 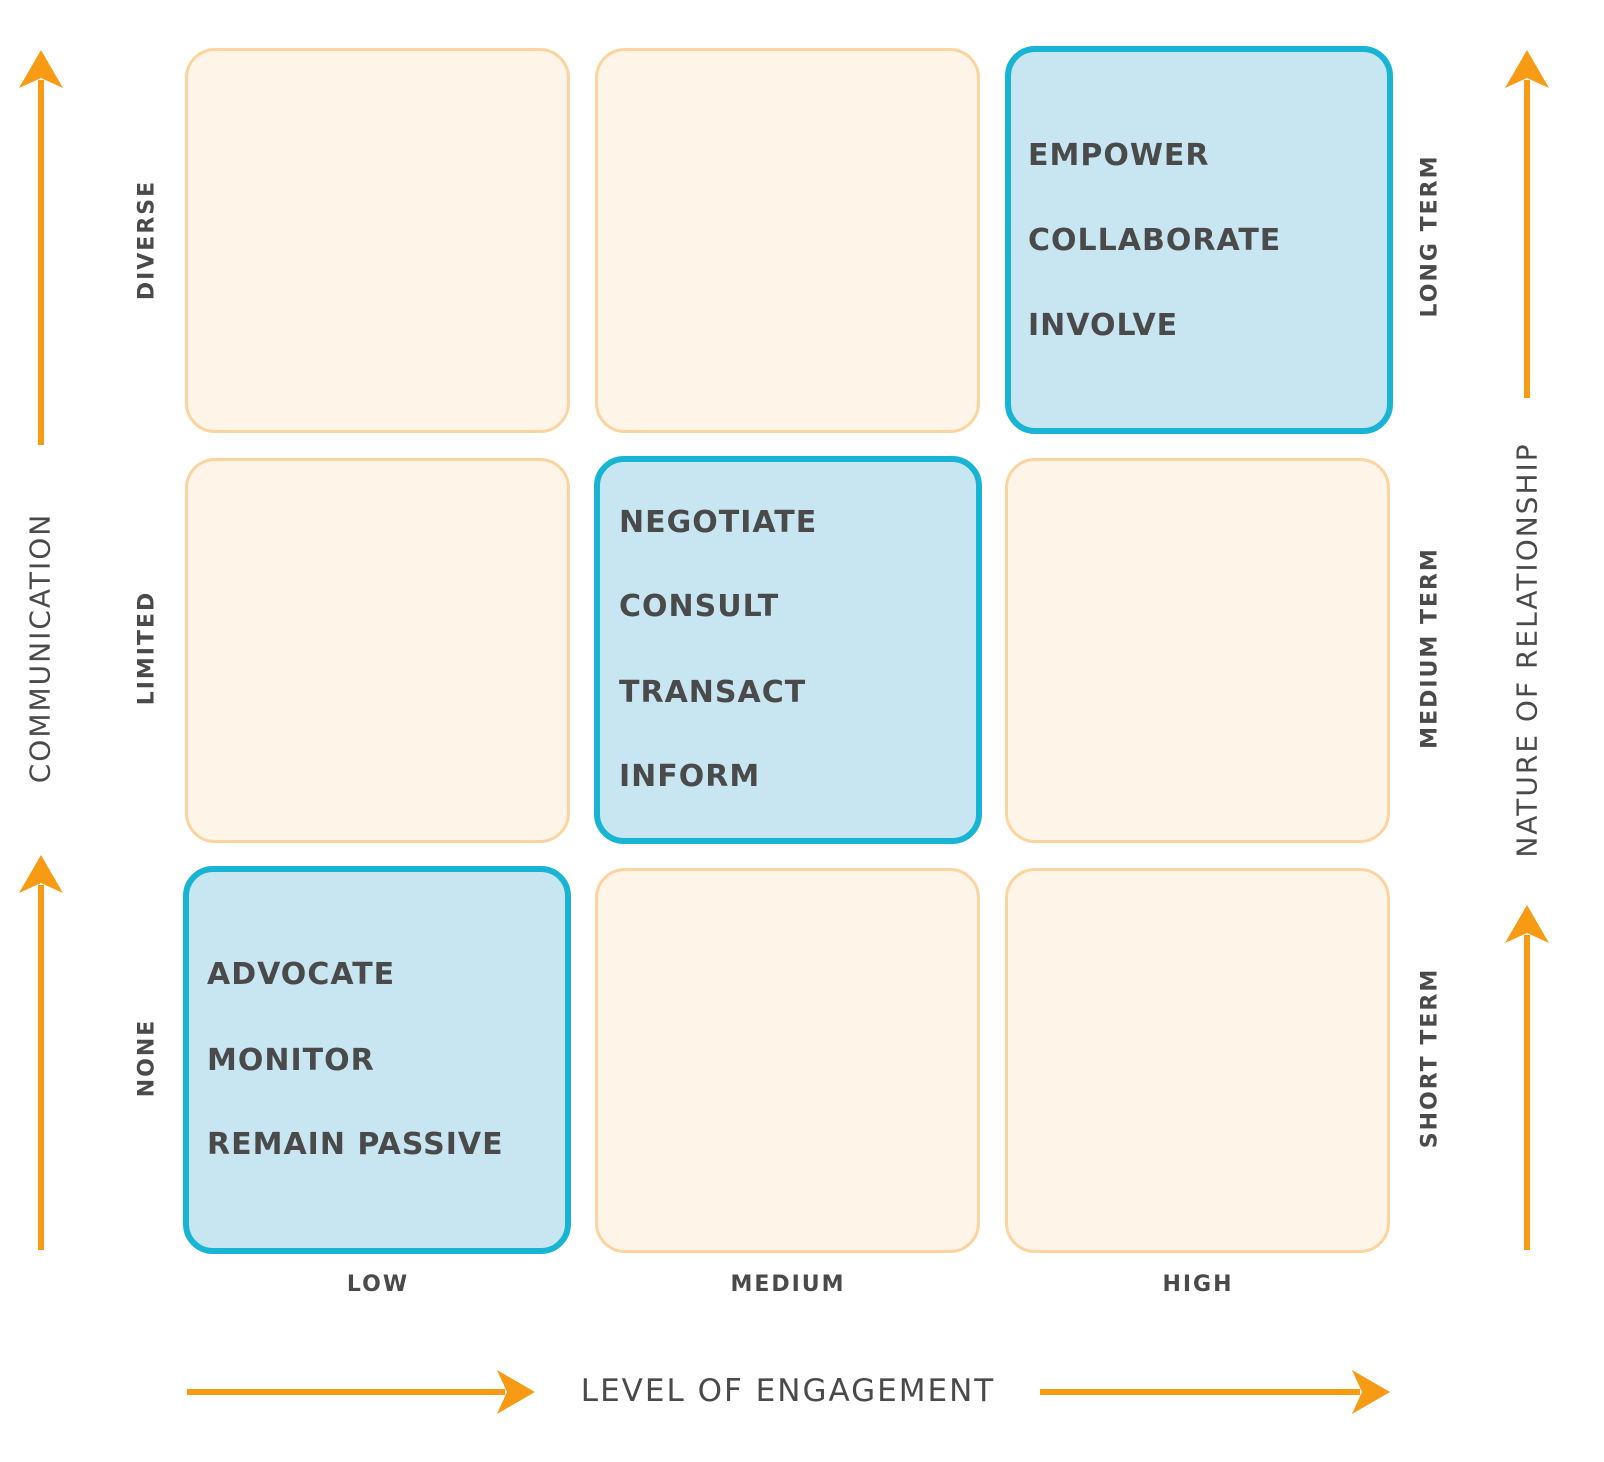 I want to click on col-label-high: HIGH, so click(x=1198, y=1284).